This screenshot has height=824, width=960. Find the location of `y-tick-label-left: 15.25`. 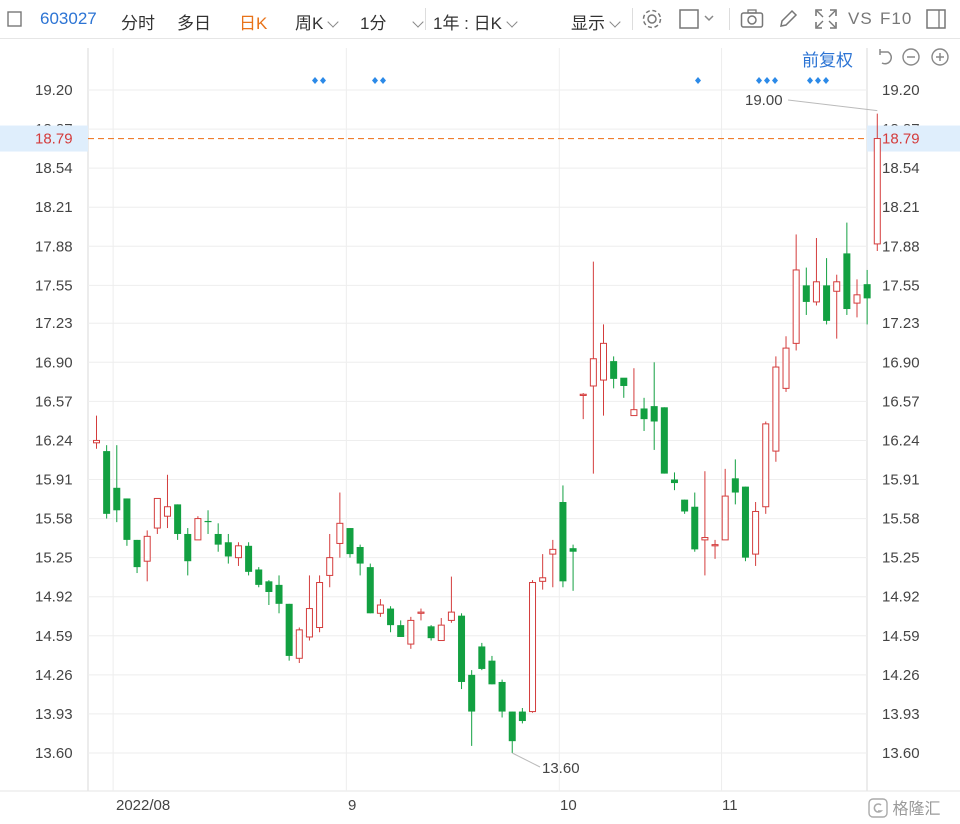

y-tick-label-left: 15.25 is located at coordinates (54, 558).